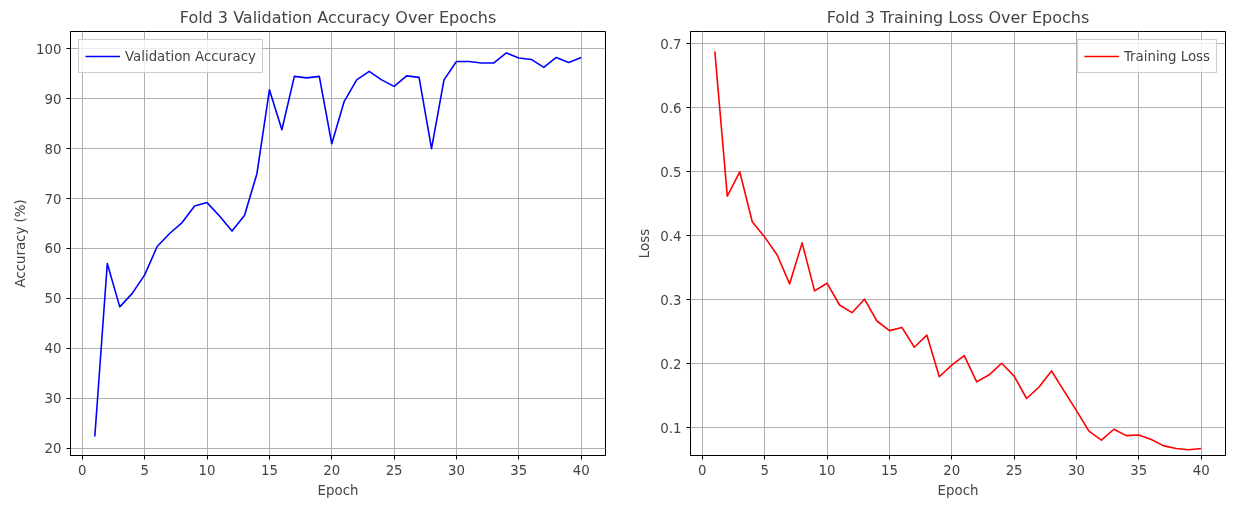 The width and height of the screenshot is (1244, 507). I want to click on y-axis-title: Accuracy (%), so click(21, 243).